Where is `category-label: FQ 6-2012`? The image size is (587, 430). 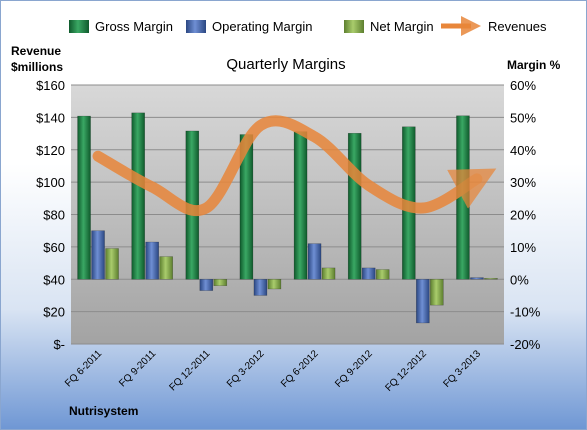 category-label: FQ 6-2012 is located at coordinates (300, 369).